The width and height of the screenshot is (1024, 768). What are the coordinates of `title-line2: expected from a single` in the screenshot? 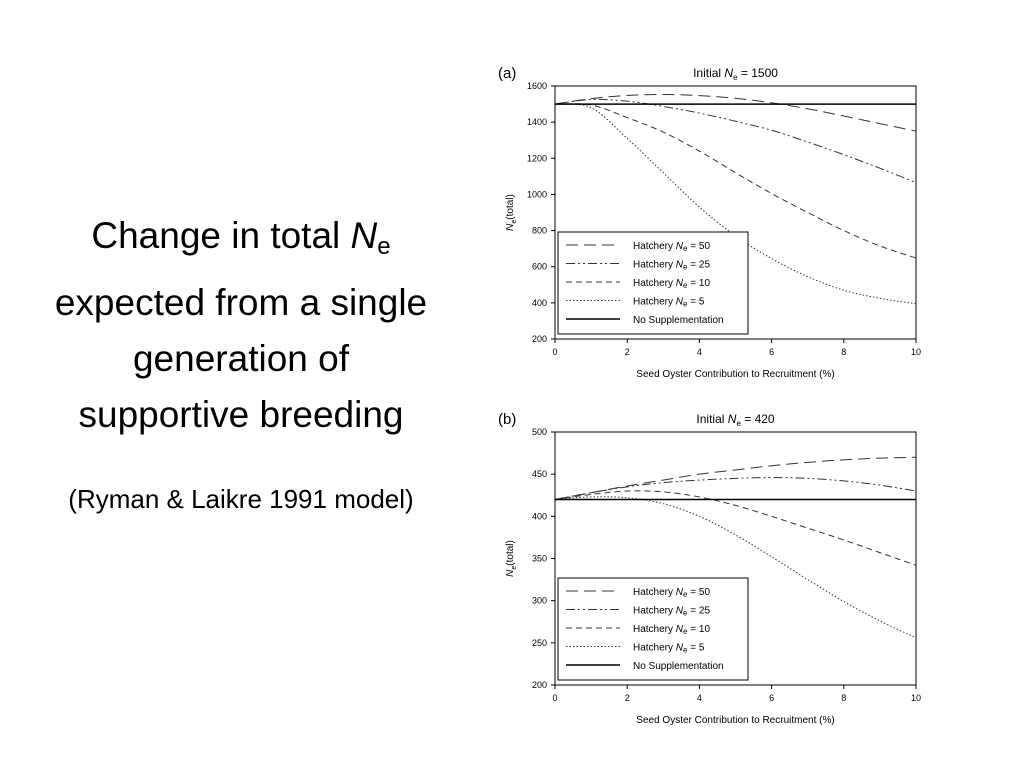 It's located at (241, 302).